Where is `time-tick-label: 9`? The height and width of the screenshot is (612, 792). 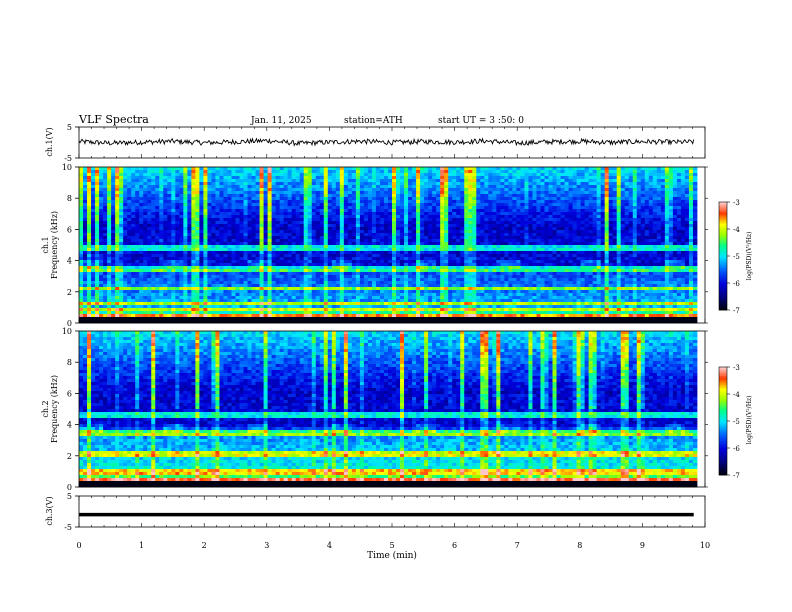 time-tick-label: 9 is located at coordinates (642, 545).